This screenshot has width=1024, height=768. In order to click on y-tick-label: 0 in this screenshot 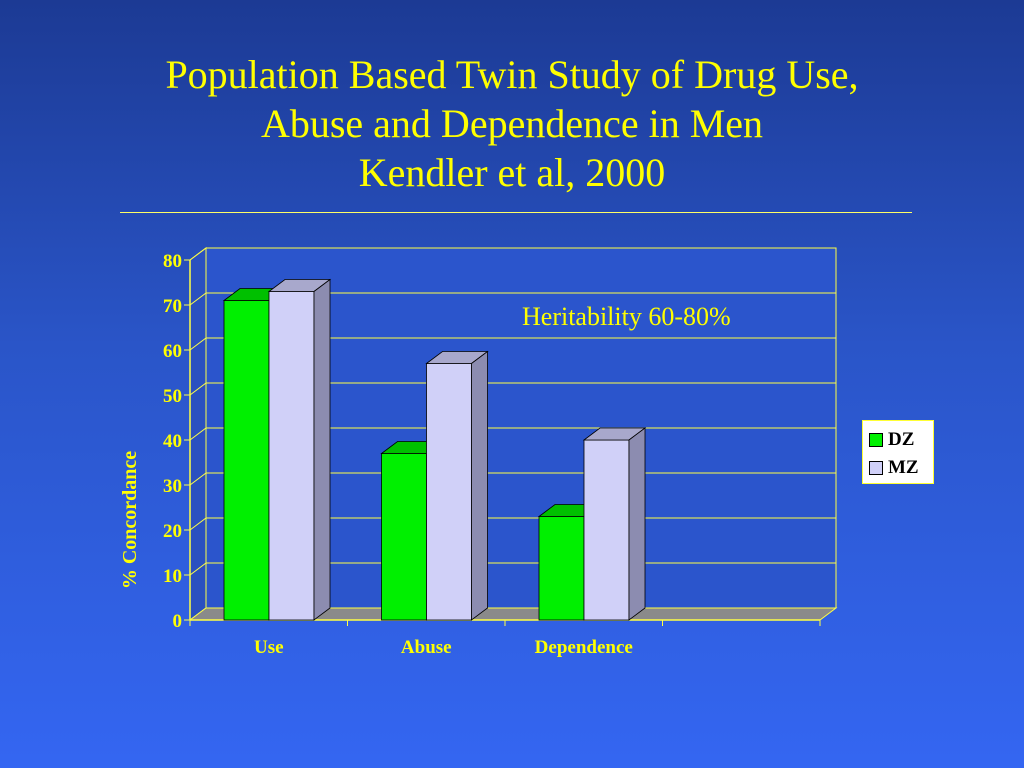, I will do `click(178, 621)`.